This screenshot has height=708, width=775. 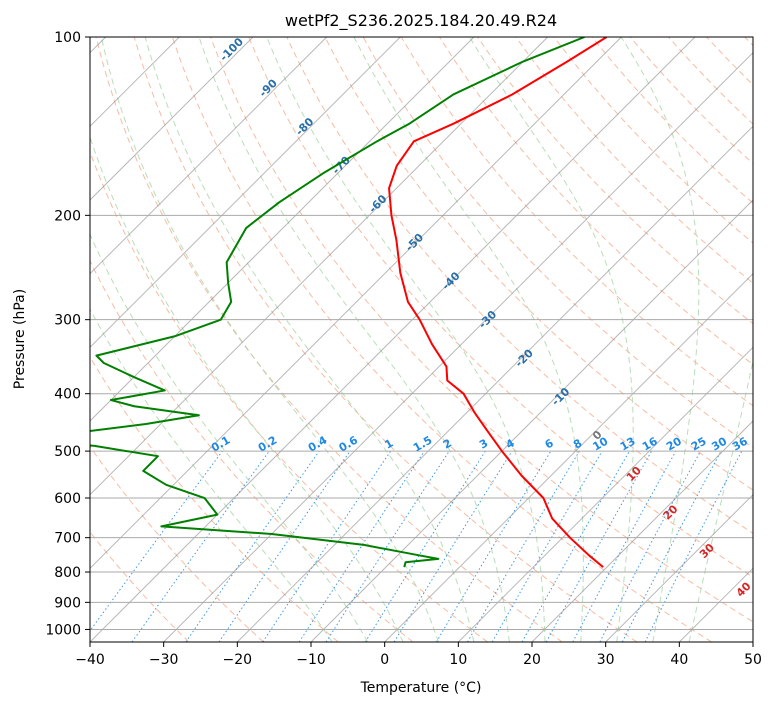 I want to click on y-tick-label: 700, so click(x=67, y=539).